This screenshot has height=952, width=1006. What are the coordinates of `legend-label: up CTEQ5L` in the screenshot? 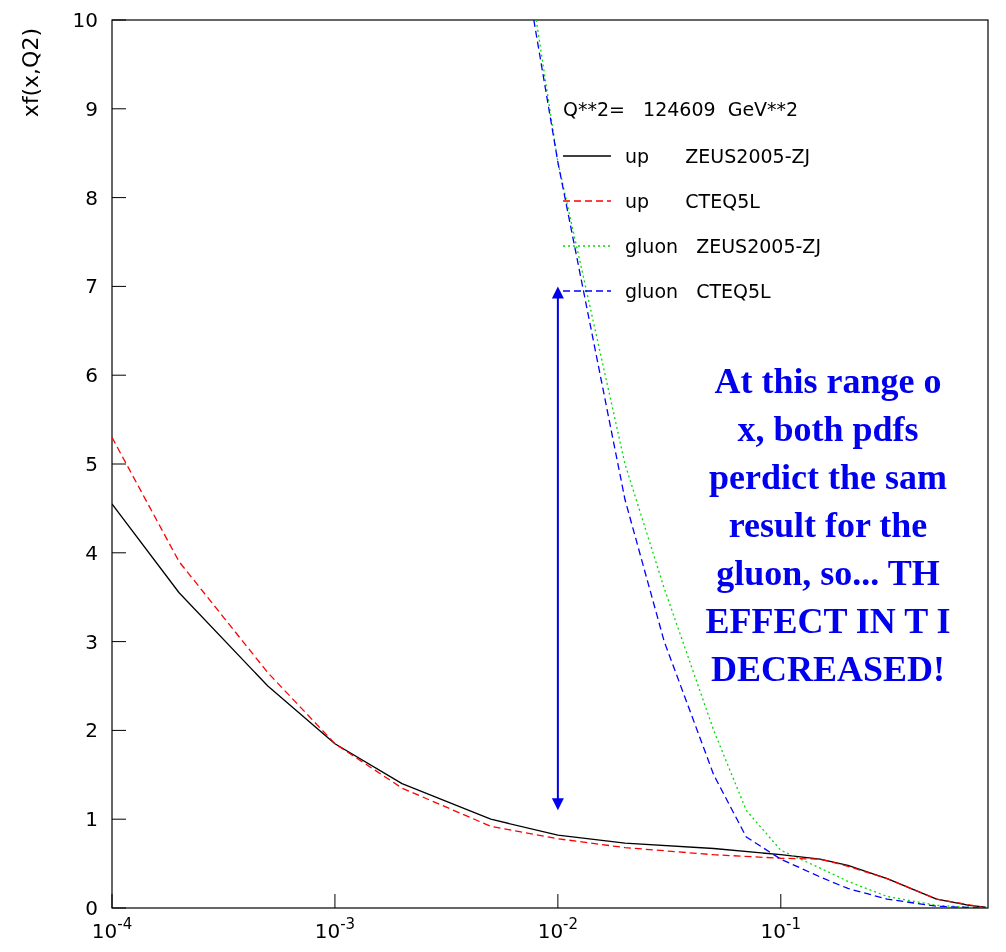 It's located at (693, 201).